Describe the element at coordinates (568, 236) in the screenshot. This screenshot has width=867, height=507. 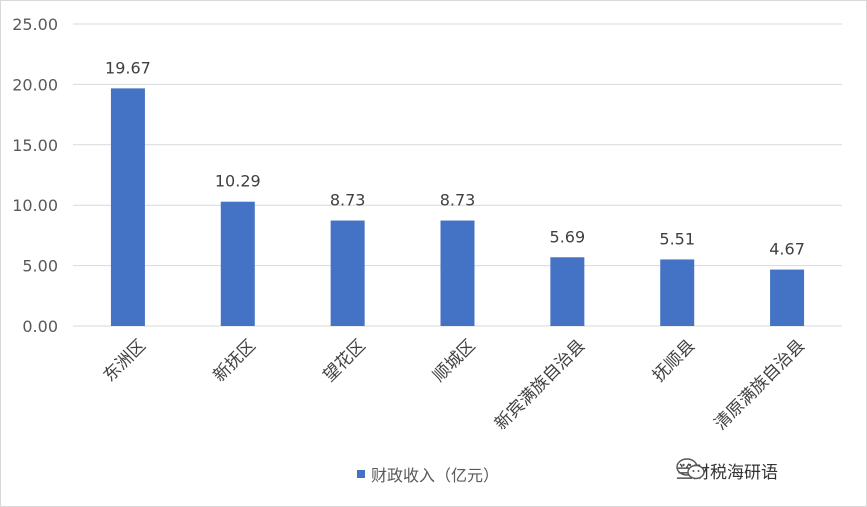
I see `data-label: 5.69` at that location.